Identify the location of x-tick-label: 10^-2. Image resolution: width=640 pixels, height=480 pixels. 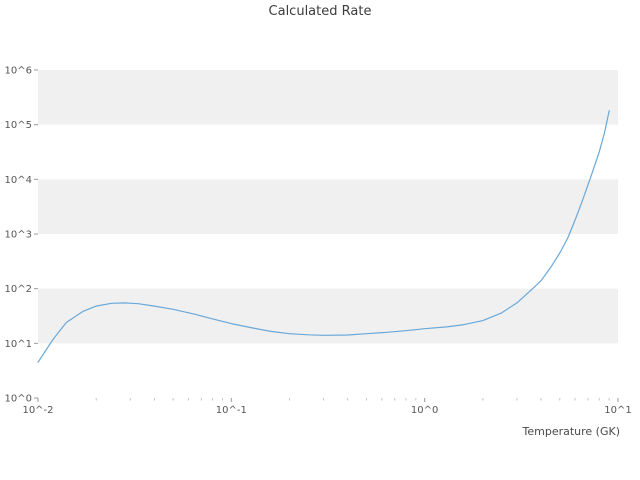
(37, 410).